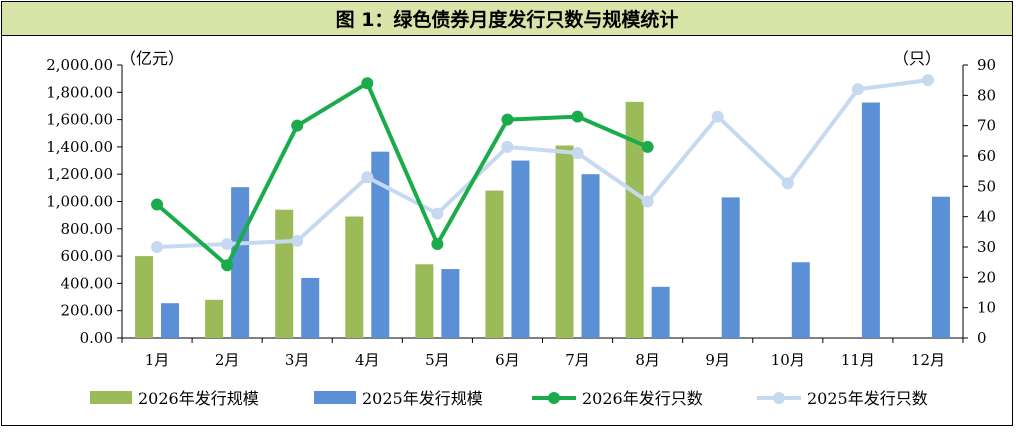 The height and width of the screenshot is (441, 1016). I want to click on left-tick-label: 1,800.00, so click(79, 92).